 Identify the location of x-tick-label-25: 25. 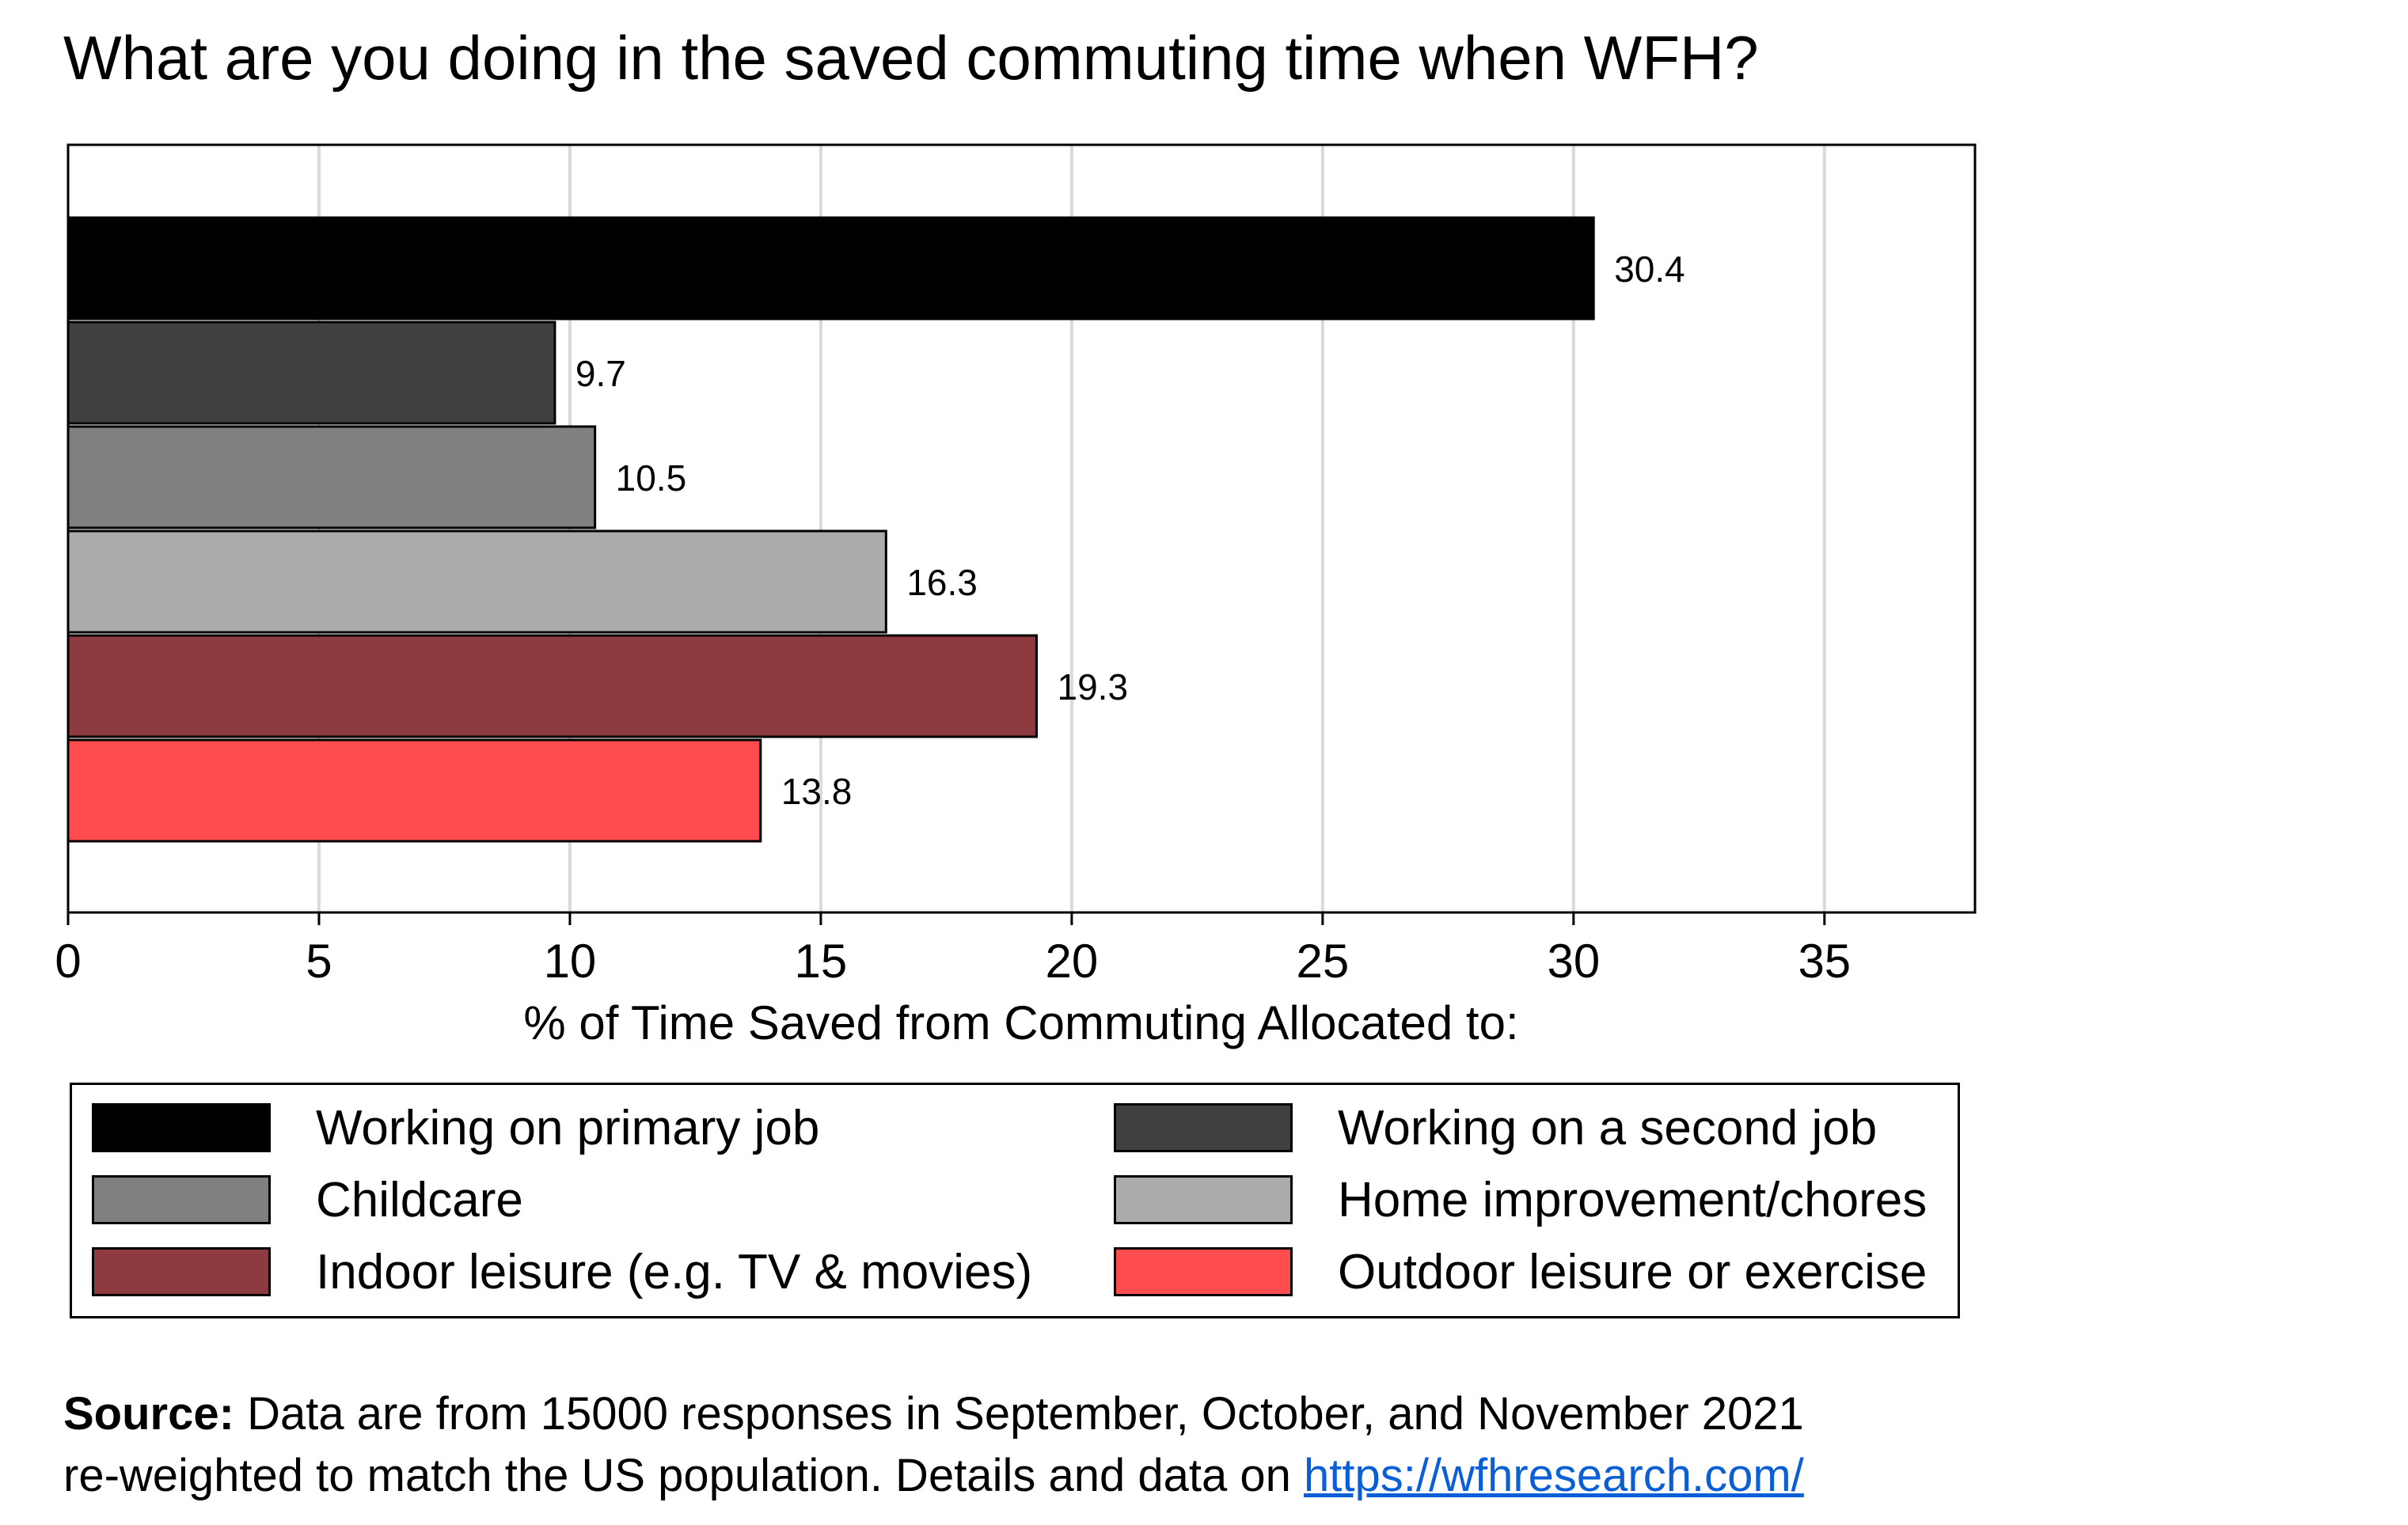
(1322, 961).